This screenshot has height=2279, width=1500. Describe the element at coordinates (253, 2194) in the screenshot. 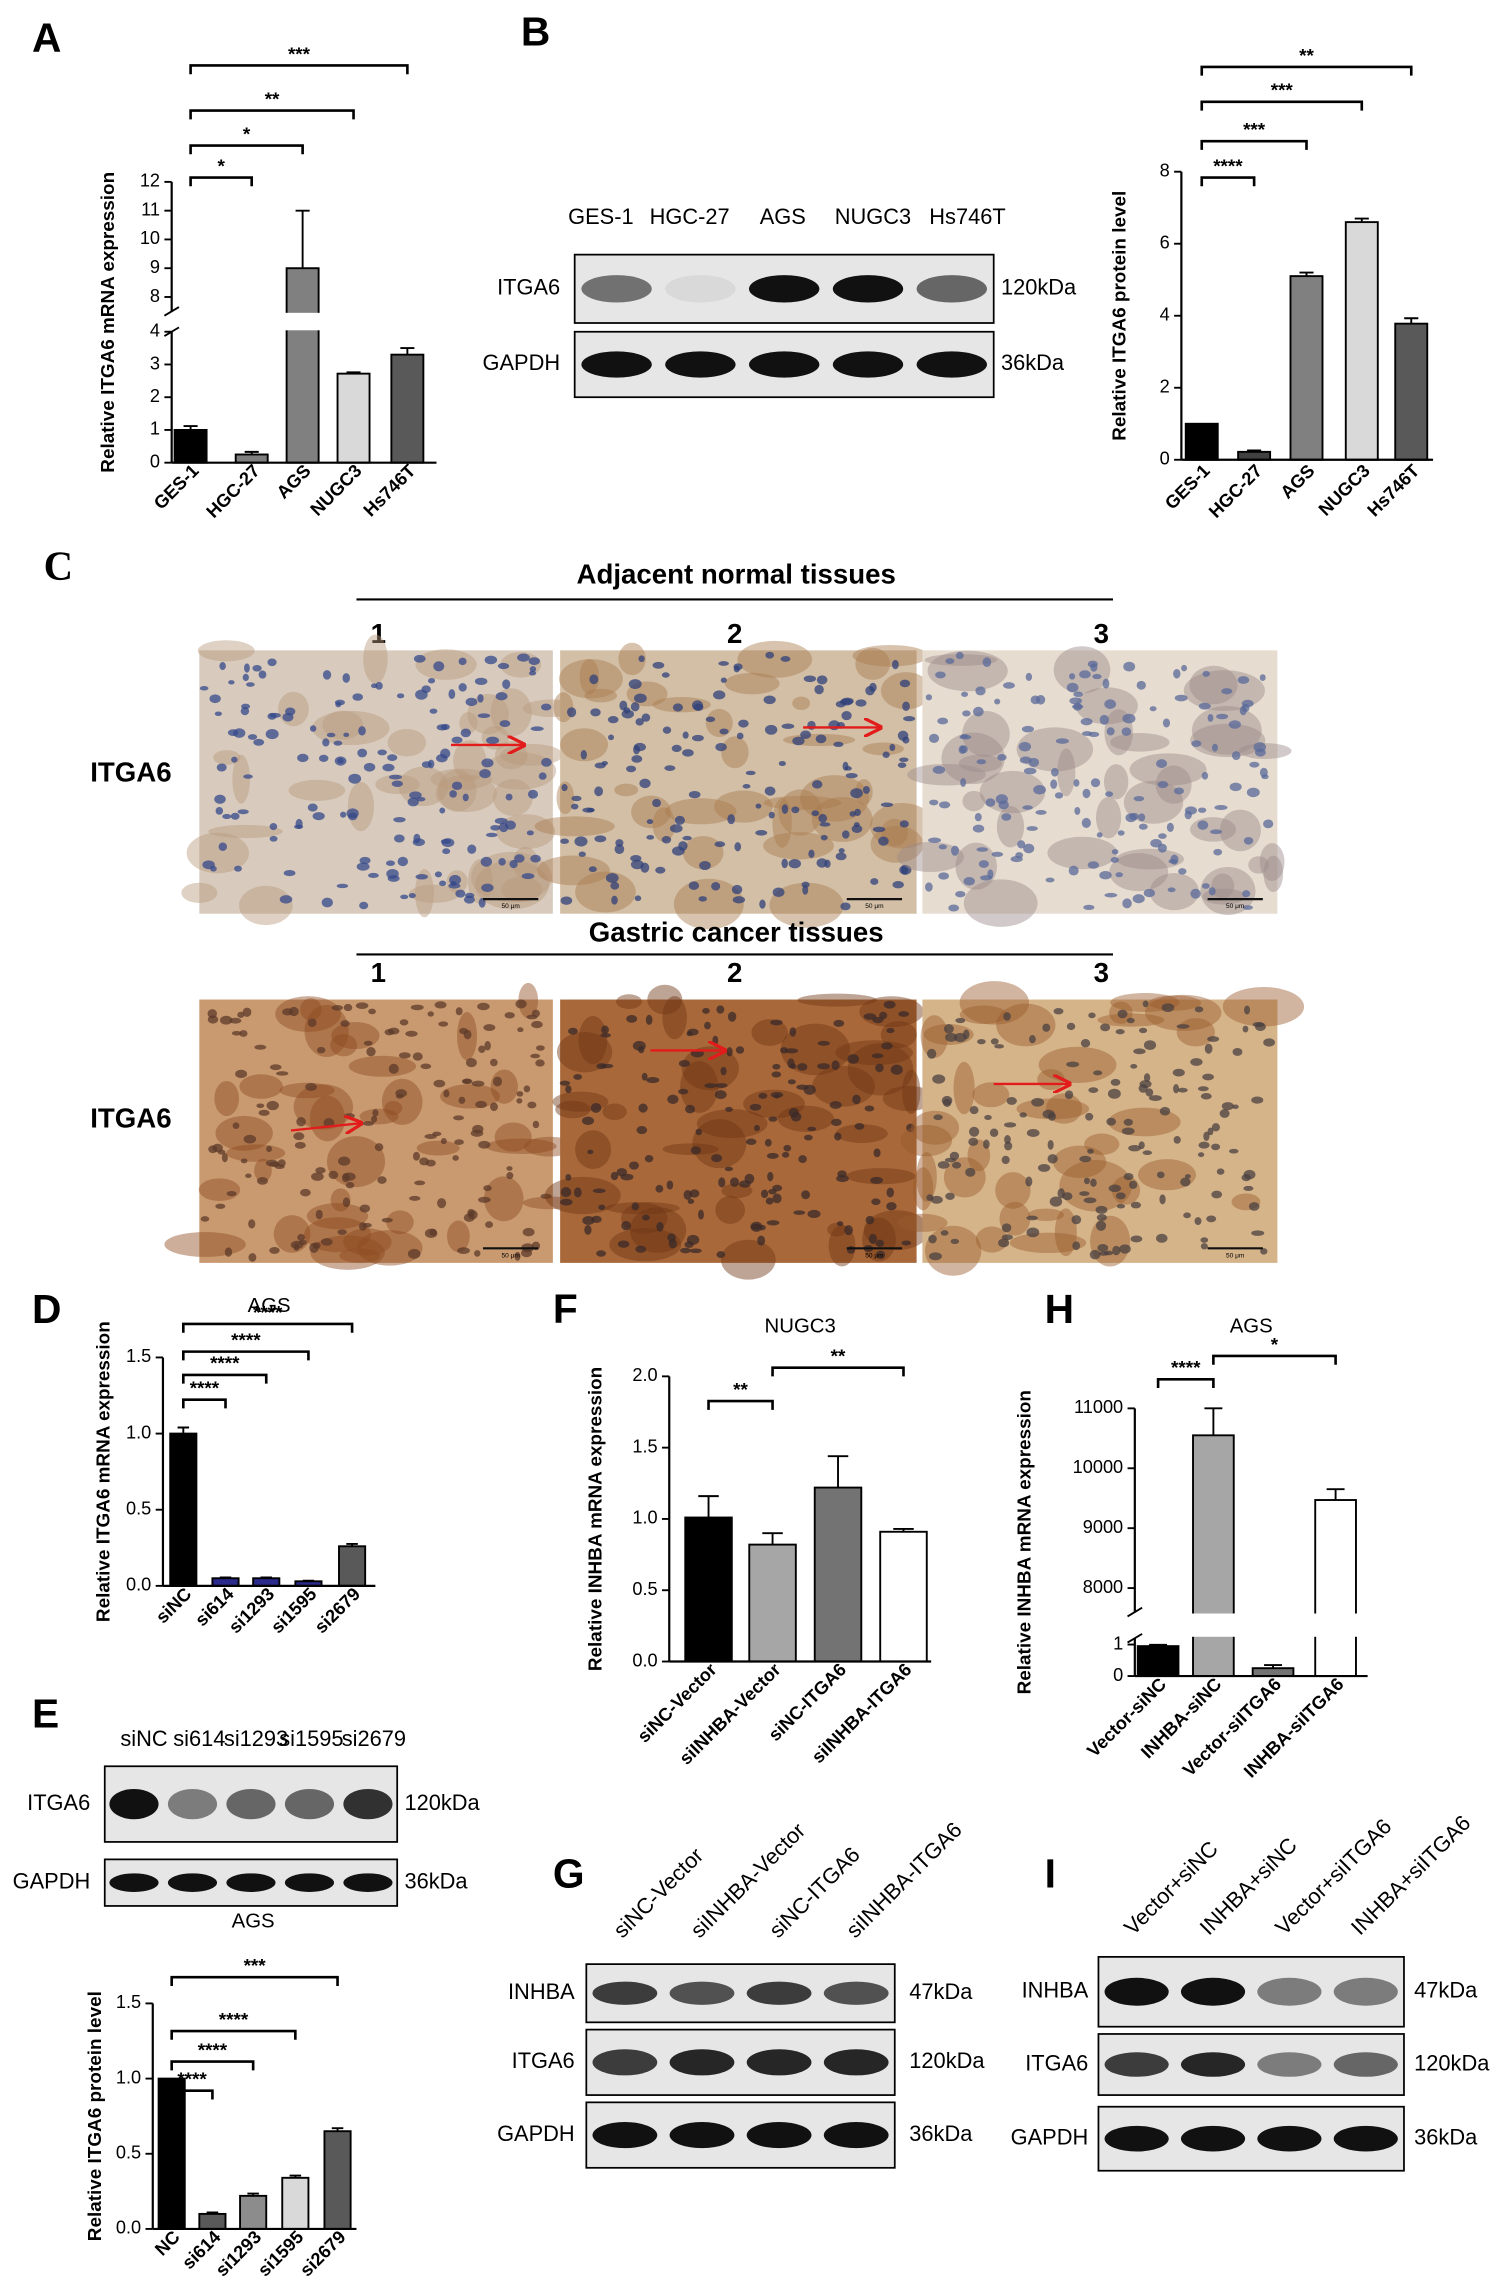

I see `error-bar` at that location.